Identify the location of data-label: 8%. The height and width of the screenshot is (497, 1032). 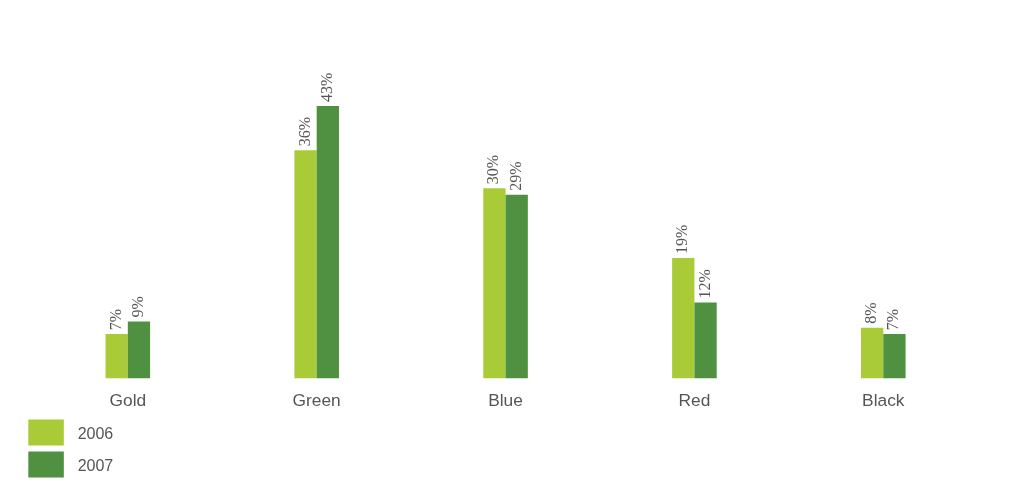
(871, 313).